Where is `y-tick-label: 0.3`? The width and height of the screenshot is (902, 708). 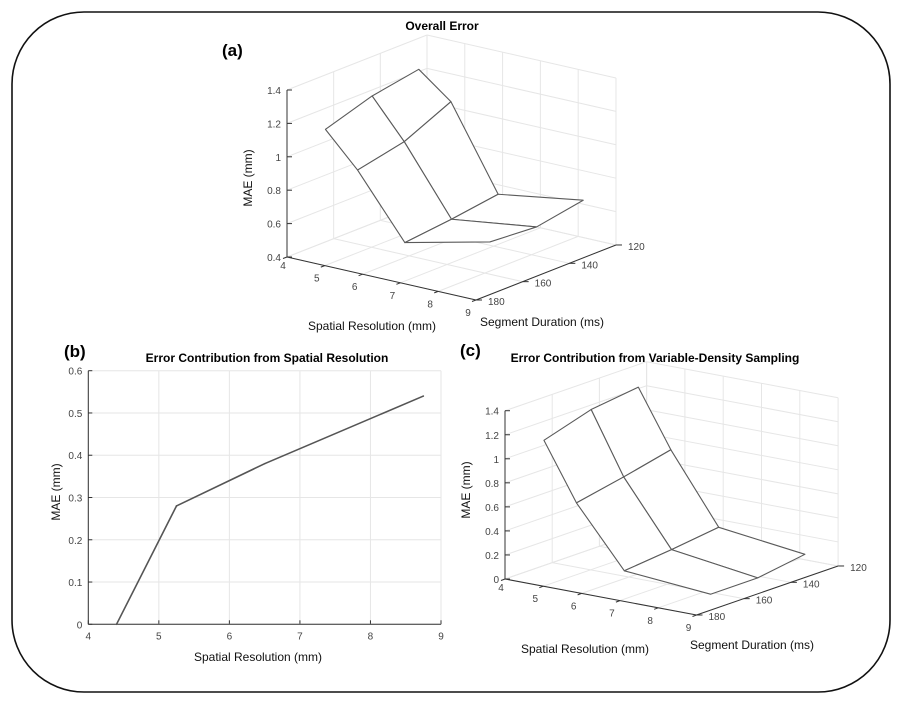 y-tick-label: 0.3 is located at coordinates (75, 499).